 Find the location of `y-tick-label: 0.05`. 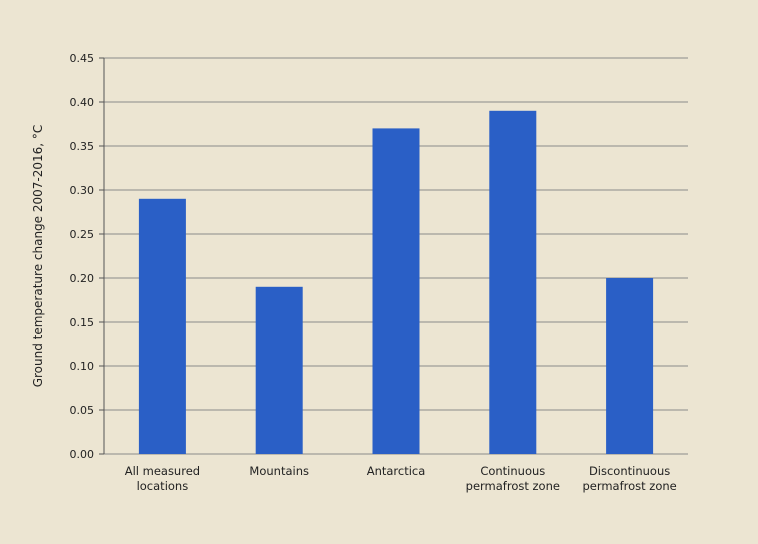

y-tick-label: 0.05 is located at coordinates (82, 410).